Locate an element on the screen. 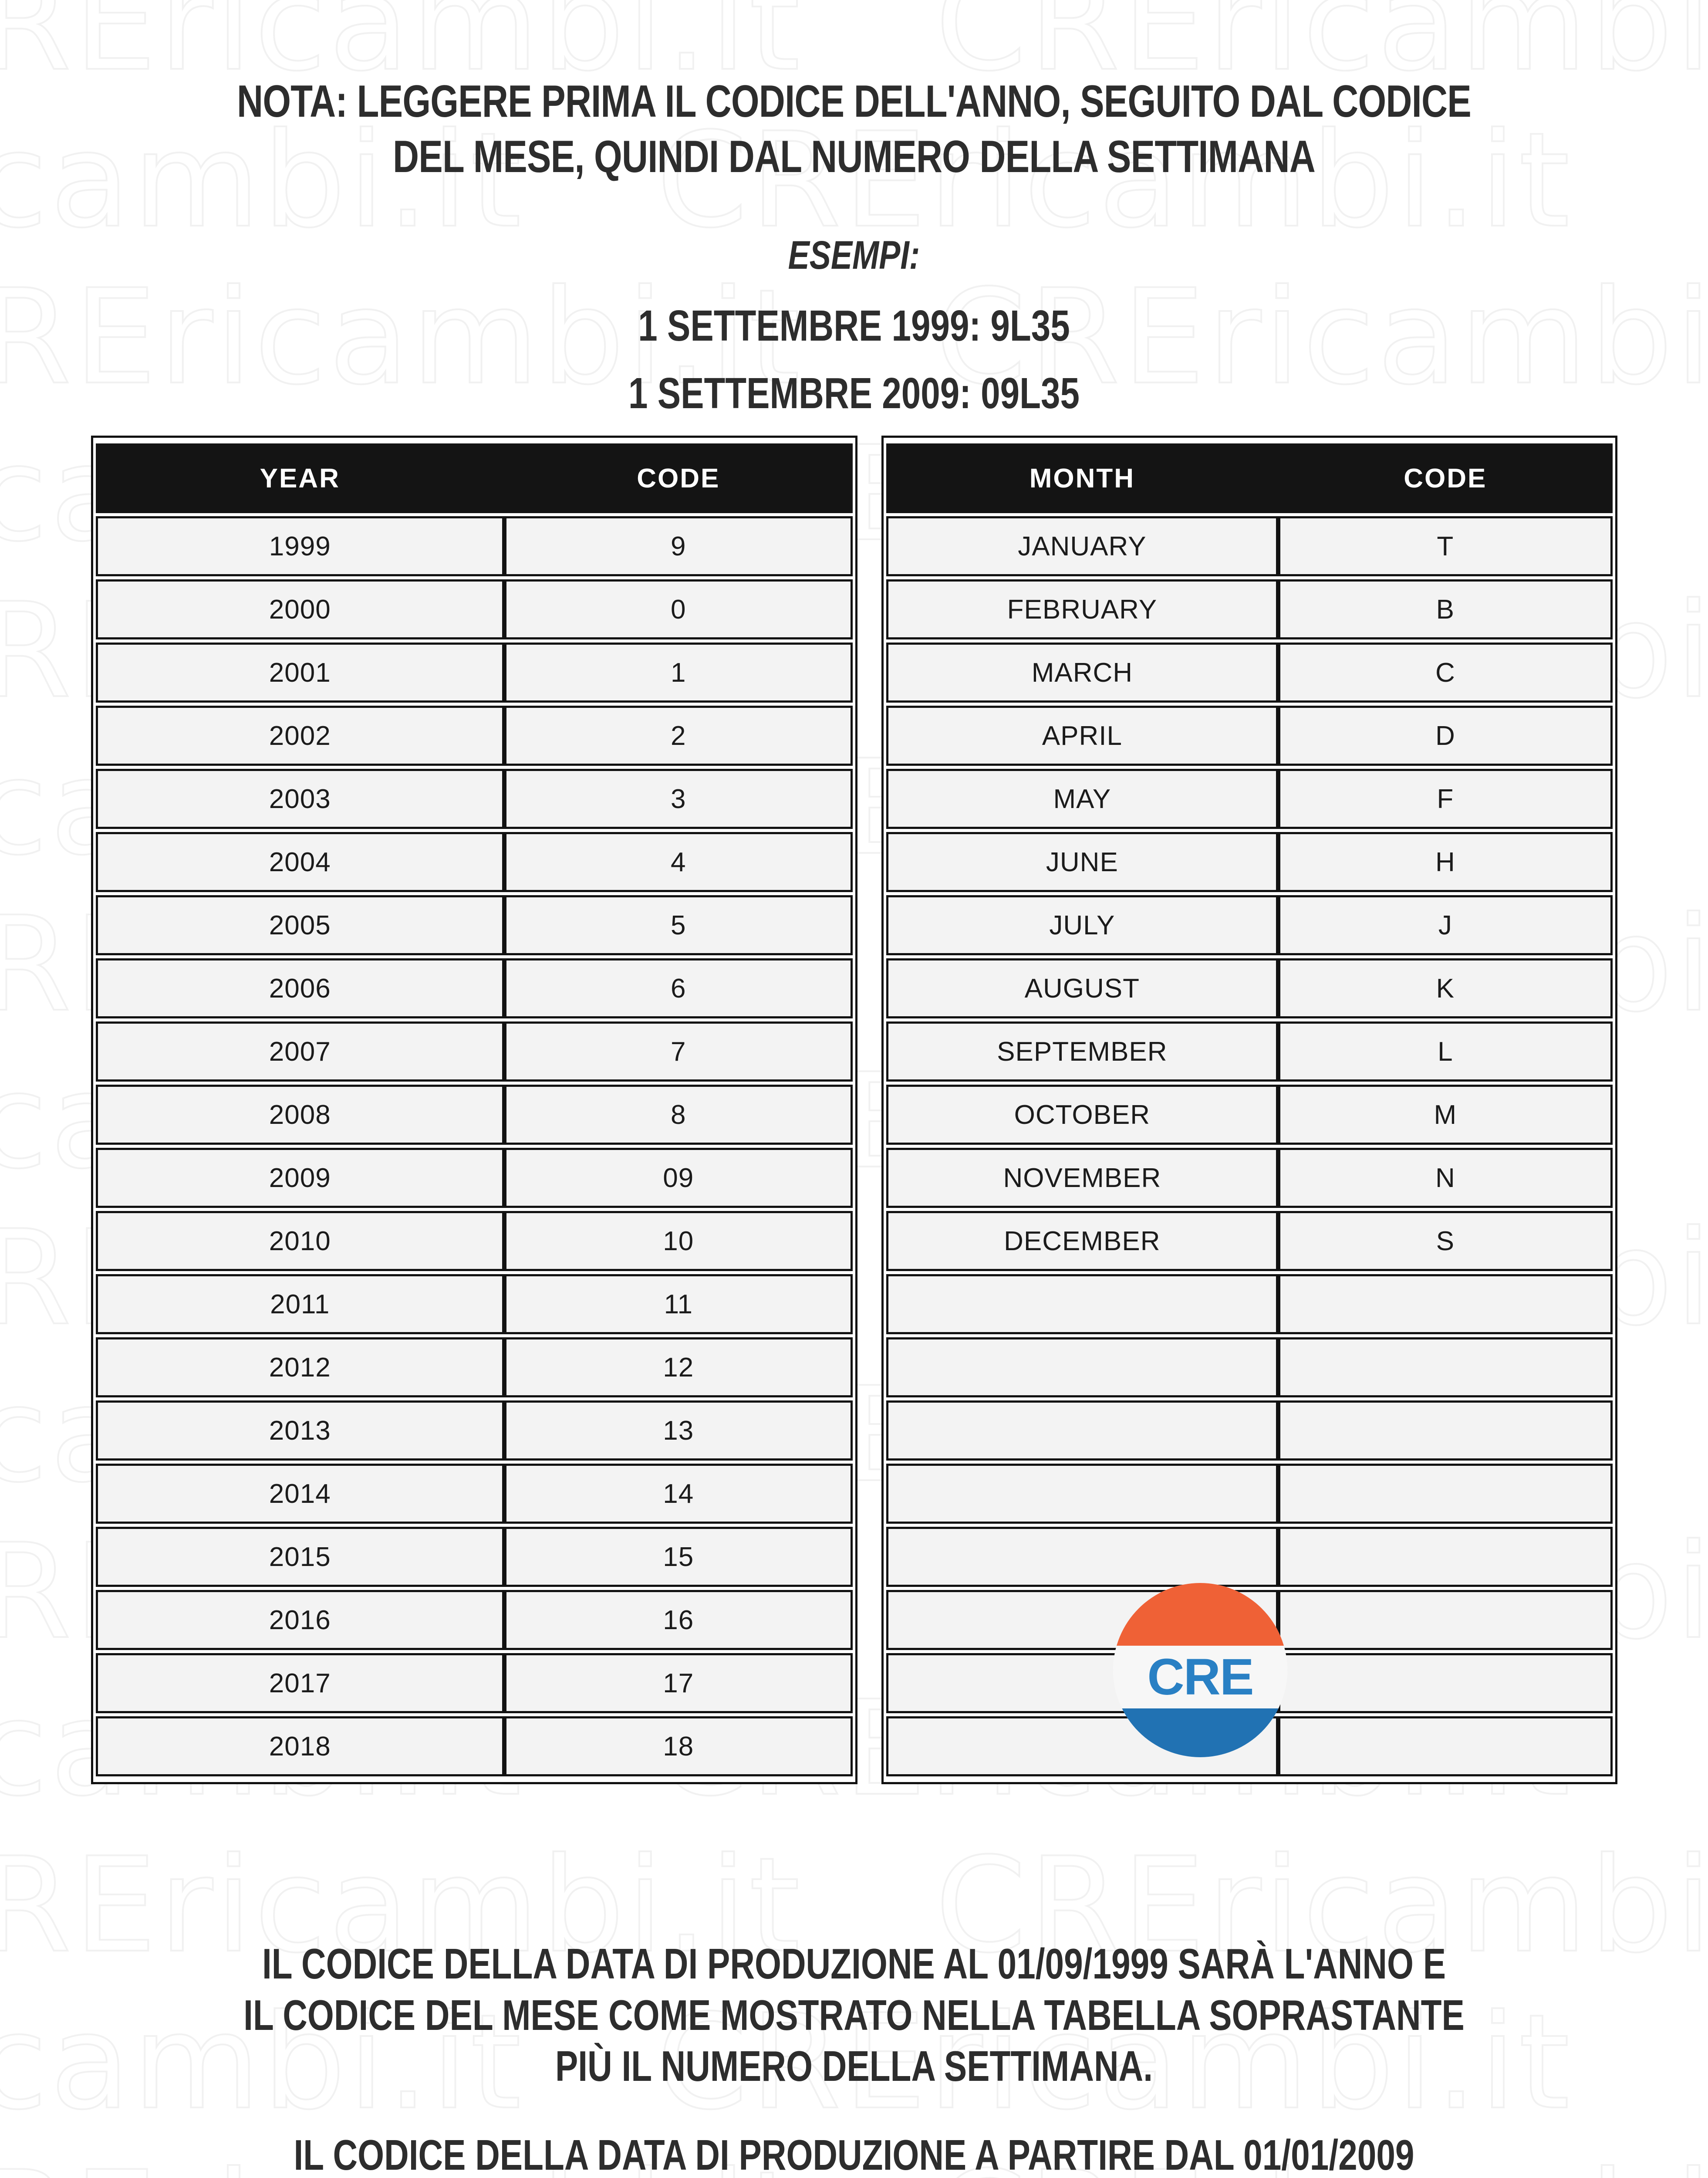 Image resolution: width=1708 pixels, height=2178 pixels. year-code-cell: 13 is located at coordinates (678, 1430).